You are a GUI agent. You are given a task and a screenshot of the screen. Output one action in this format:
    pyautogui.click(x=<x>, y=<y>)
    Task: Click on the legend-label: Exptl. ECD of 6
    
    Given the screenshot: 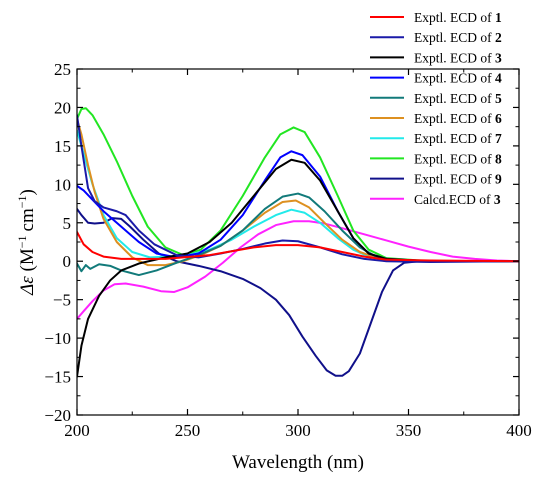 What is the action you would take?
    pyautogui.click(x=458, y=118)
    